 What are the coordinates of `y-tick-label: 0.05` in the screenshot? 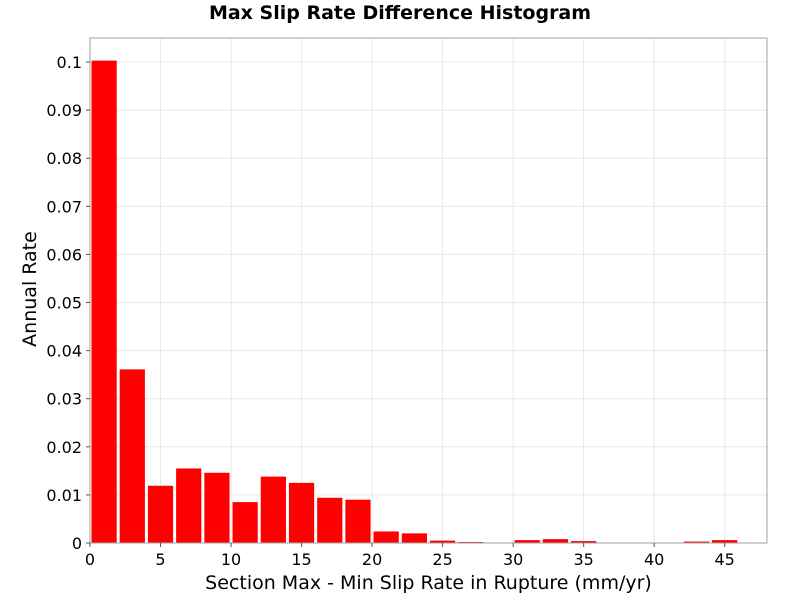 It's located at (64, 303).